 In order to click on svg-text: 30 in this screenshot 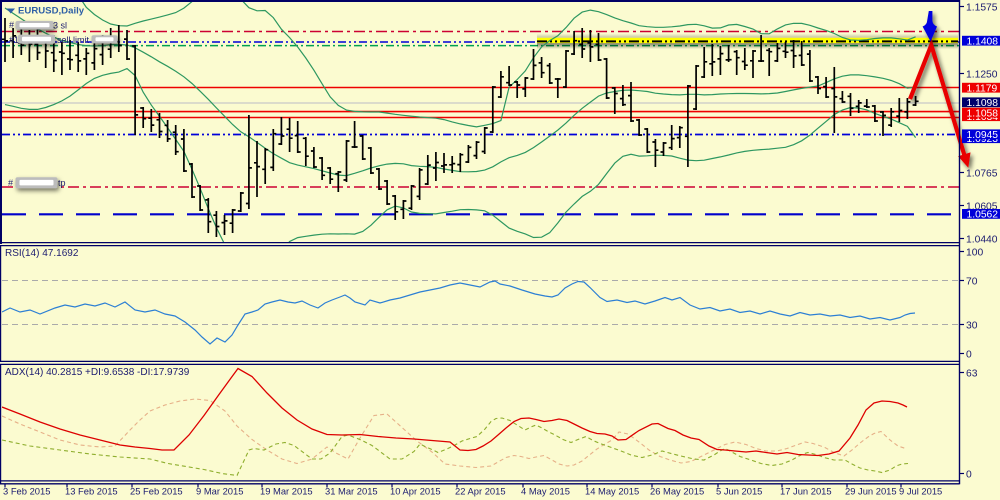, I will do `click(972, 326)`.